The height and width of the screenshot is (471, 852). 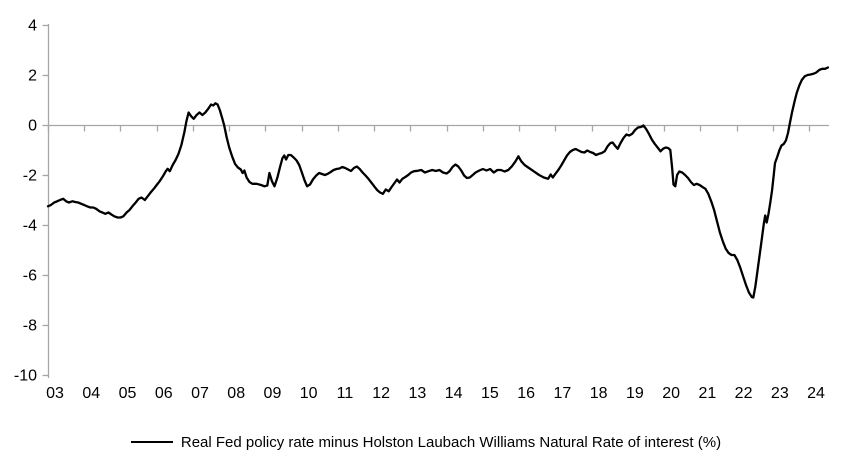 I want to click on legend-line-icon, so click(x=151, y=442).